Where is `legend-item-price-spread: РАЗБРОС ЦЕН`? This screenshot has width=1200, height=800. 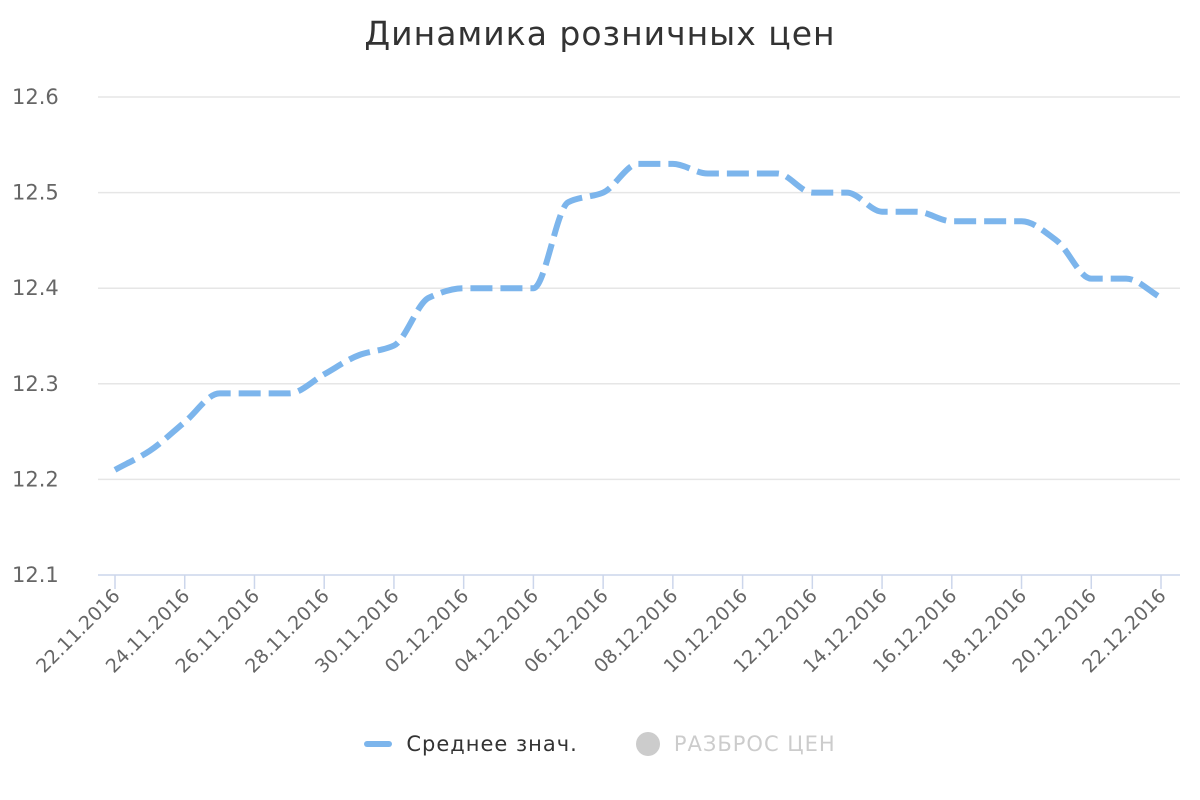
legend-item-price-spread: РАЗБРОС ЦЕН is located at coordinates (735, 744).